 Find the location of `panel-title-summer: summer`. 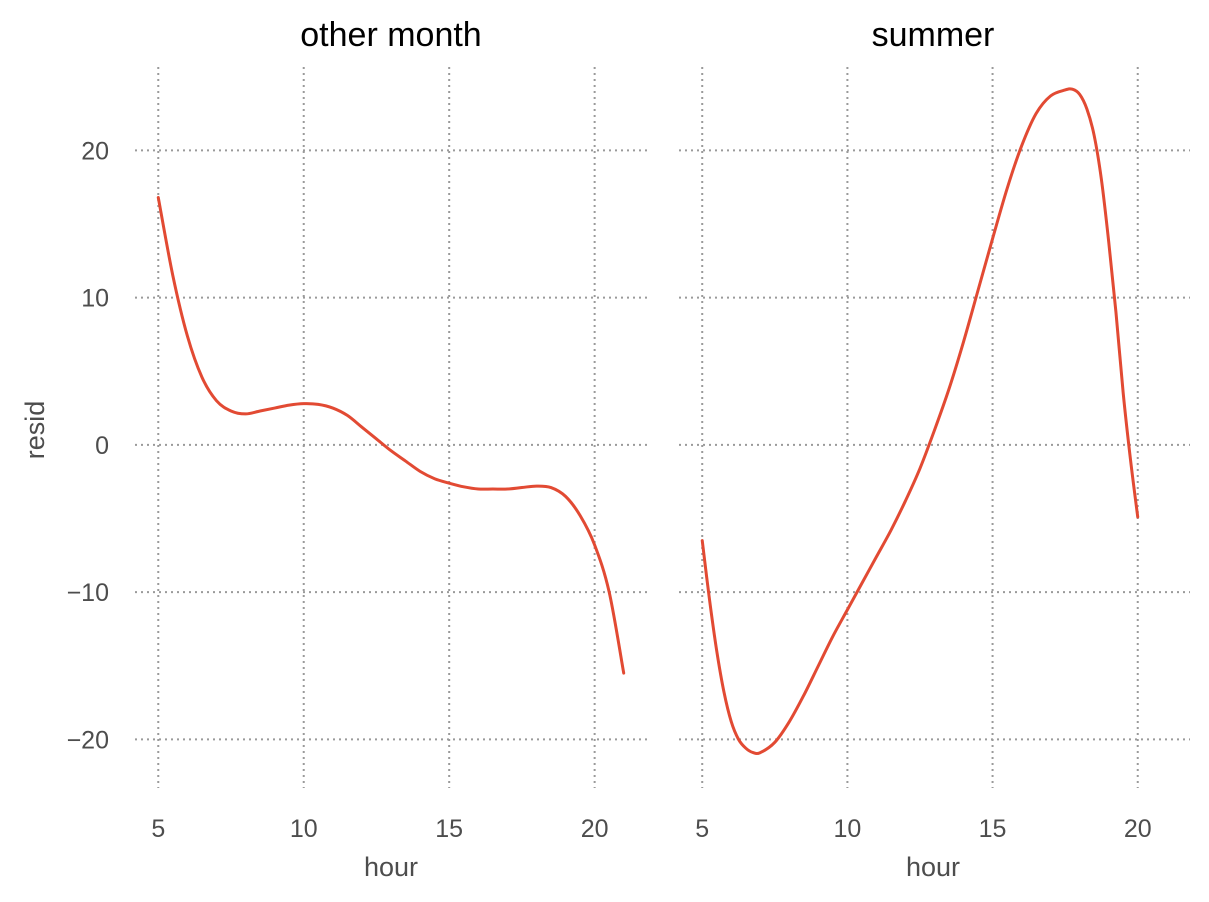

panel-title-summer: summer is located at coordinates (933, 35).